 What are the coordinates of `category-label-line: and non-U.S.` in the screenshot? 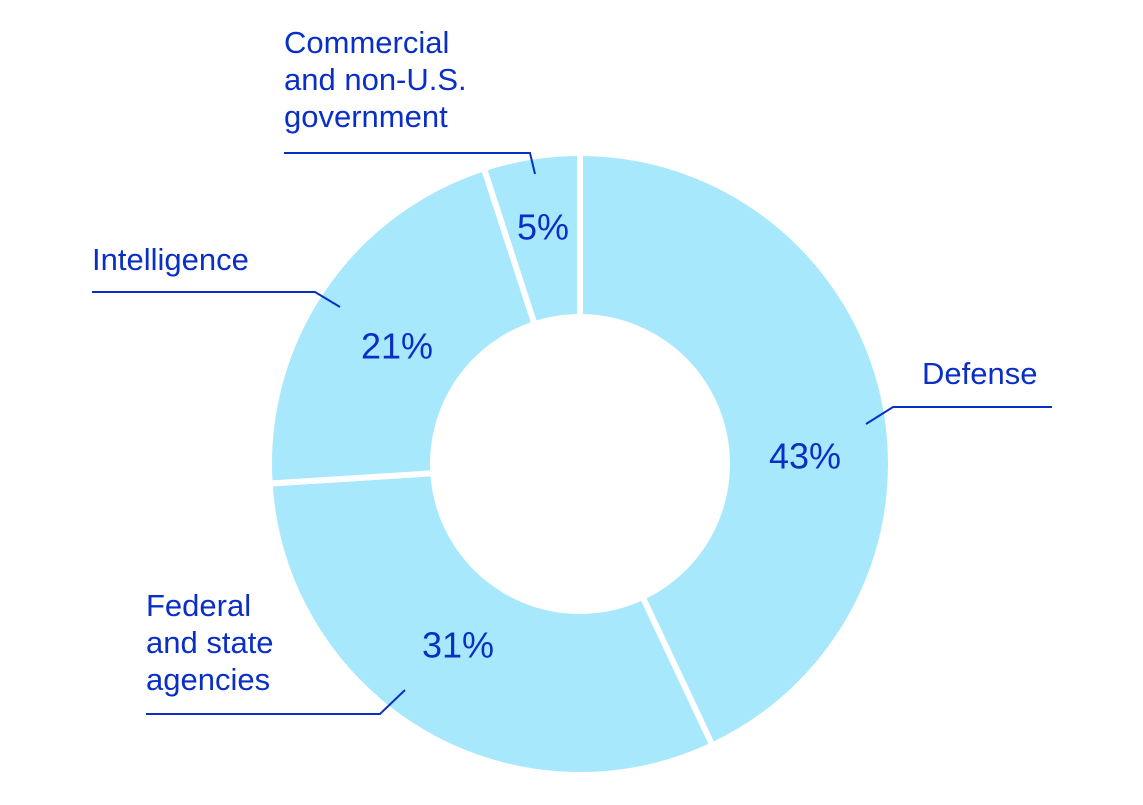 It's located at (375, 79).